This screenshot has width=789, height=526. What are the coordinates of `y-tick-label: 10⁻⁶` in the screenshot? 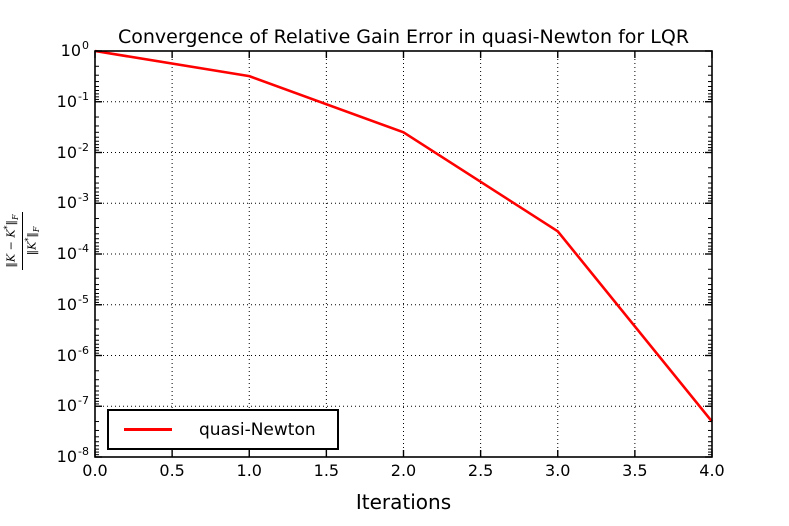 It's located at (72, 354).